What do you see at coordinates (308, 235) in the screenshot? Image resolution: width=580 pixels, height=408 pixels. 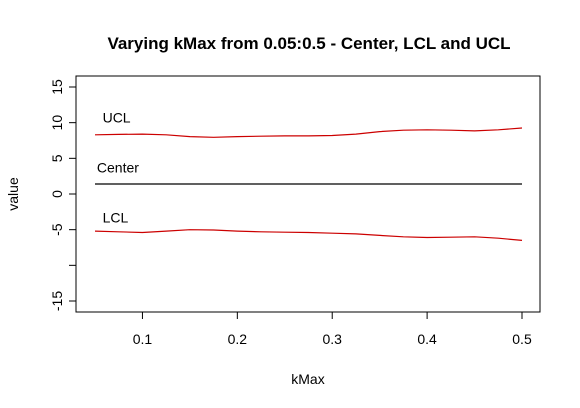 I see `series-line-lcl` at bounding box center [308, 235].